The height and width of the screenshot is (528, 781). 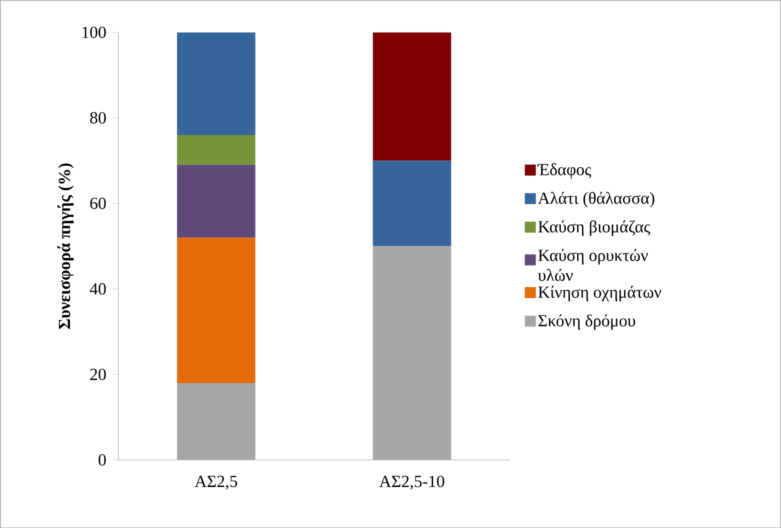 What do you see at coordinates (65, 246) in the screenshot?
I see `y-axis-title: Συνεισφορά πηγής (%)` at bounding box center [65, 246].